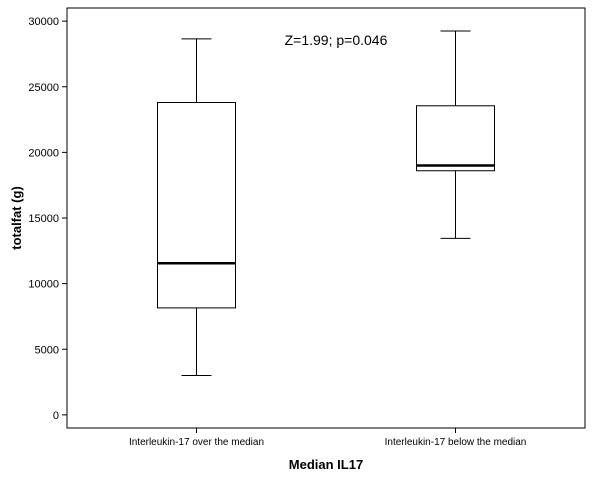 The width and height of the screenshot is (600, 483). Describe the element at coordinates (196, 442) in the screenshot. I see `category-label-1: Interleukin-17 over the median` at that location.